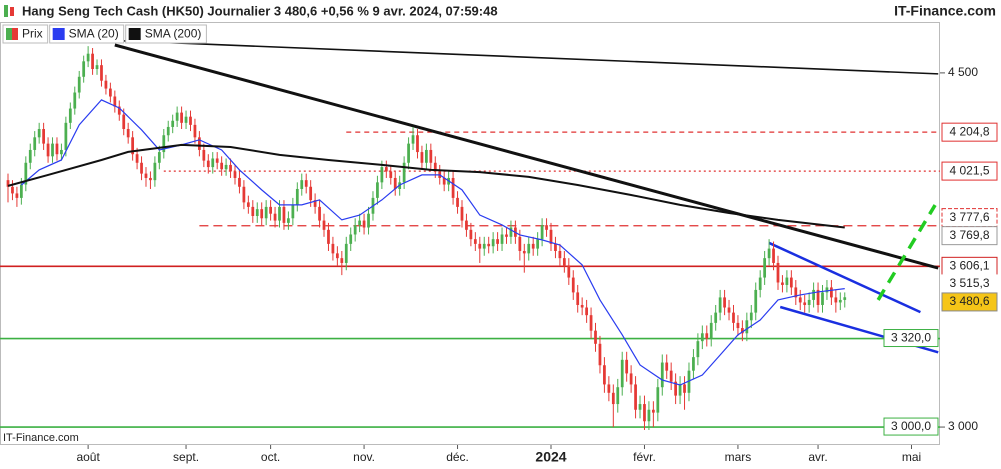 Image resolution: width=1001 pixels, height=469 pixels. Describe the element at coordinates (134, 34) in the screenshot. I see `legend-swatch` at that location.